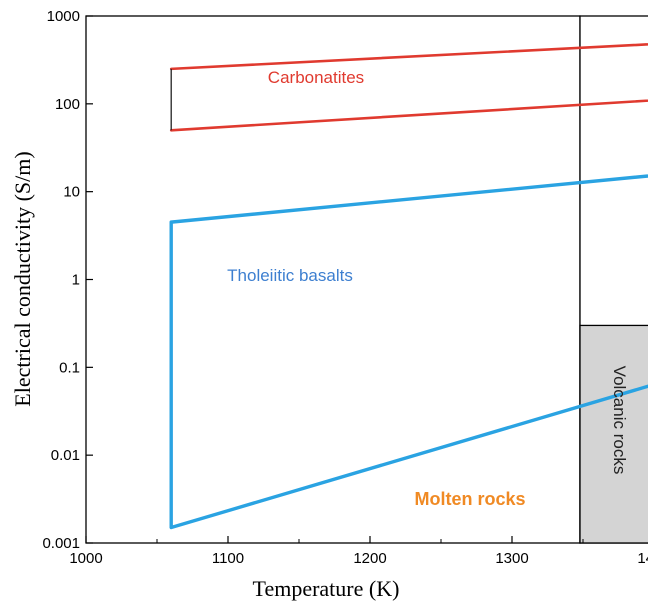 The image size is (648, 606). What do you see at coordinates (326, 588) in the screenshot?
I see `x-axis-title: Temperature (K)` at bounding box center [326, 588].